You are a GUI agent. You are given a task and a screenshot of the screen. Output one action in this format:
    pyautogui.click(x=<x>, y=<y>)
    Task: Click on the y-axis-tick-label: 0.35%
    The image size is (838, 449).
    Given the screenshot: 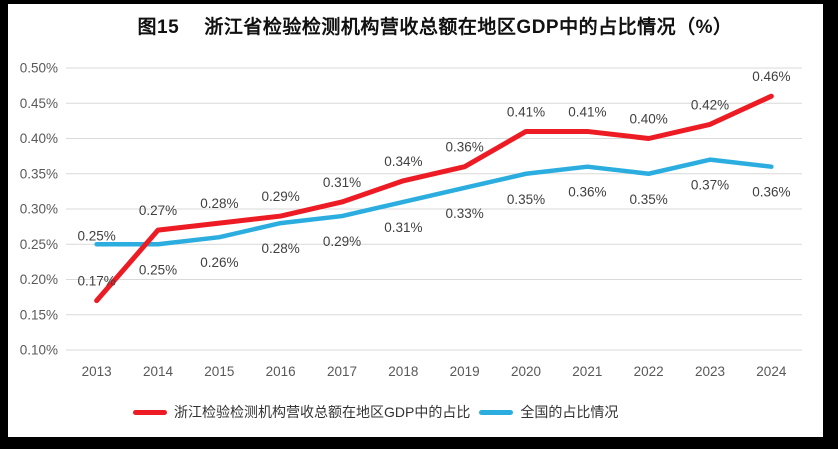 What is the action you would take?
    pyautogui.click(x=39, y=173)
    